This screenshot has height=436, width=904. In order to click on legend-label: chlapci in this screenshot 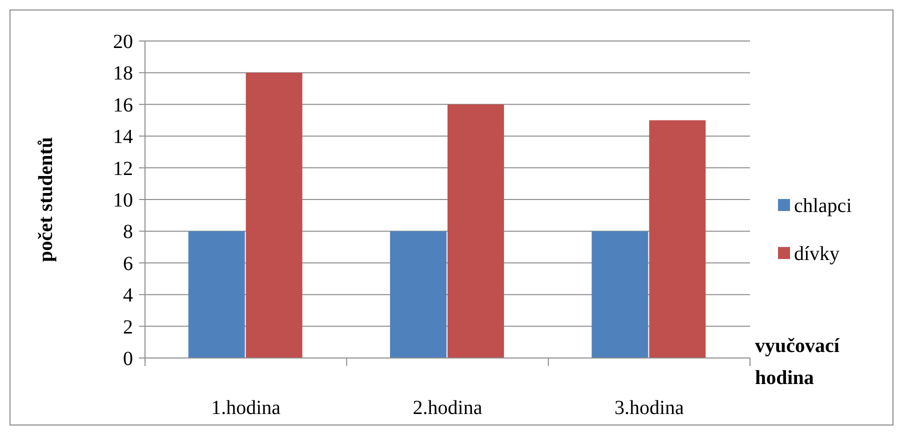, I will do `click(823, 206)`.